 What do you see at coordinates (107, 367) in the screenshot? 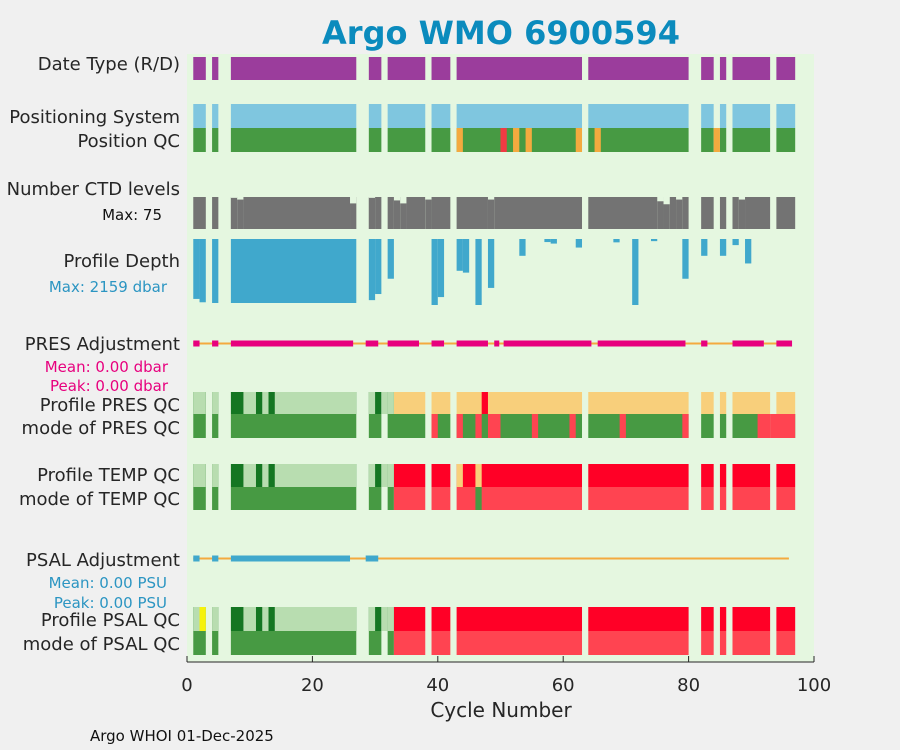
I see `pres-adjustment-mean-note: Mean: 0.00 dbar` at bounding box center [107, 367].